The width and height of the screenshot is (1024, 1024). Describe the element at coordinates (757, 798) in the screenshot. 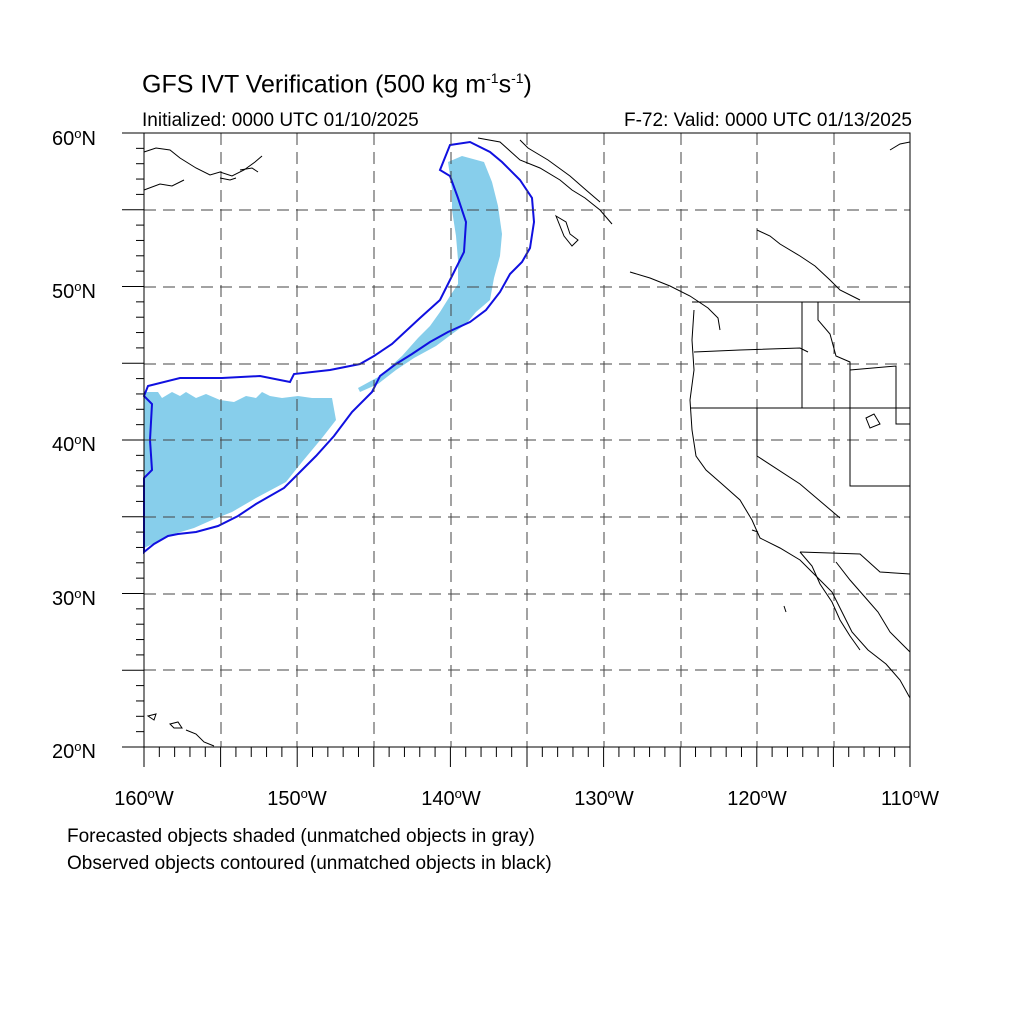

I see `lon-label-120w: 120oW` at that location.